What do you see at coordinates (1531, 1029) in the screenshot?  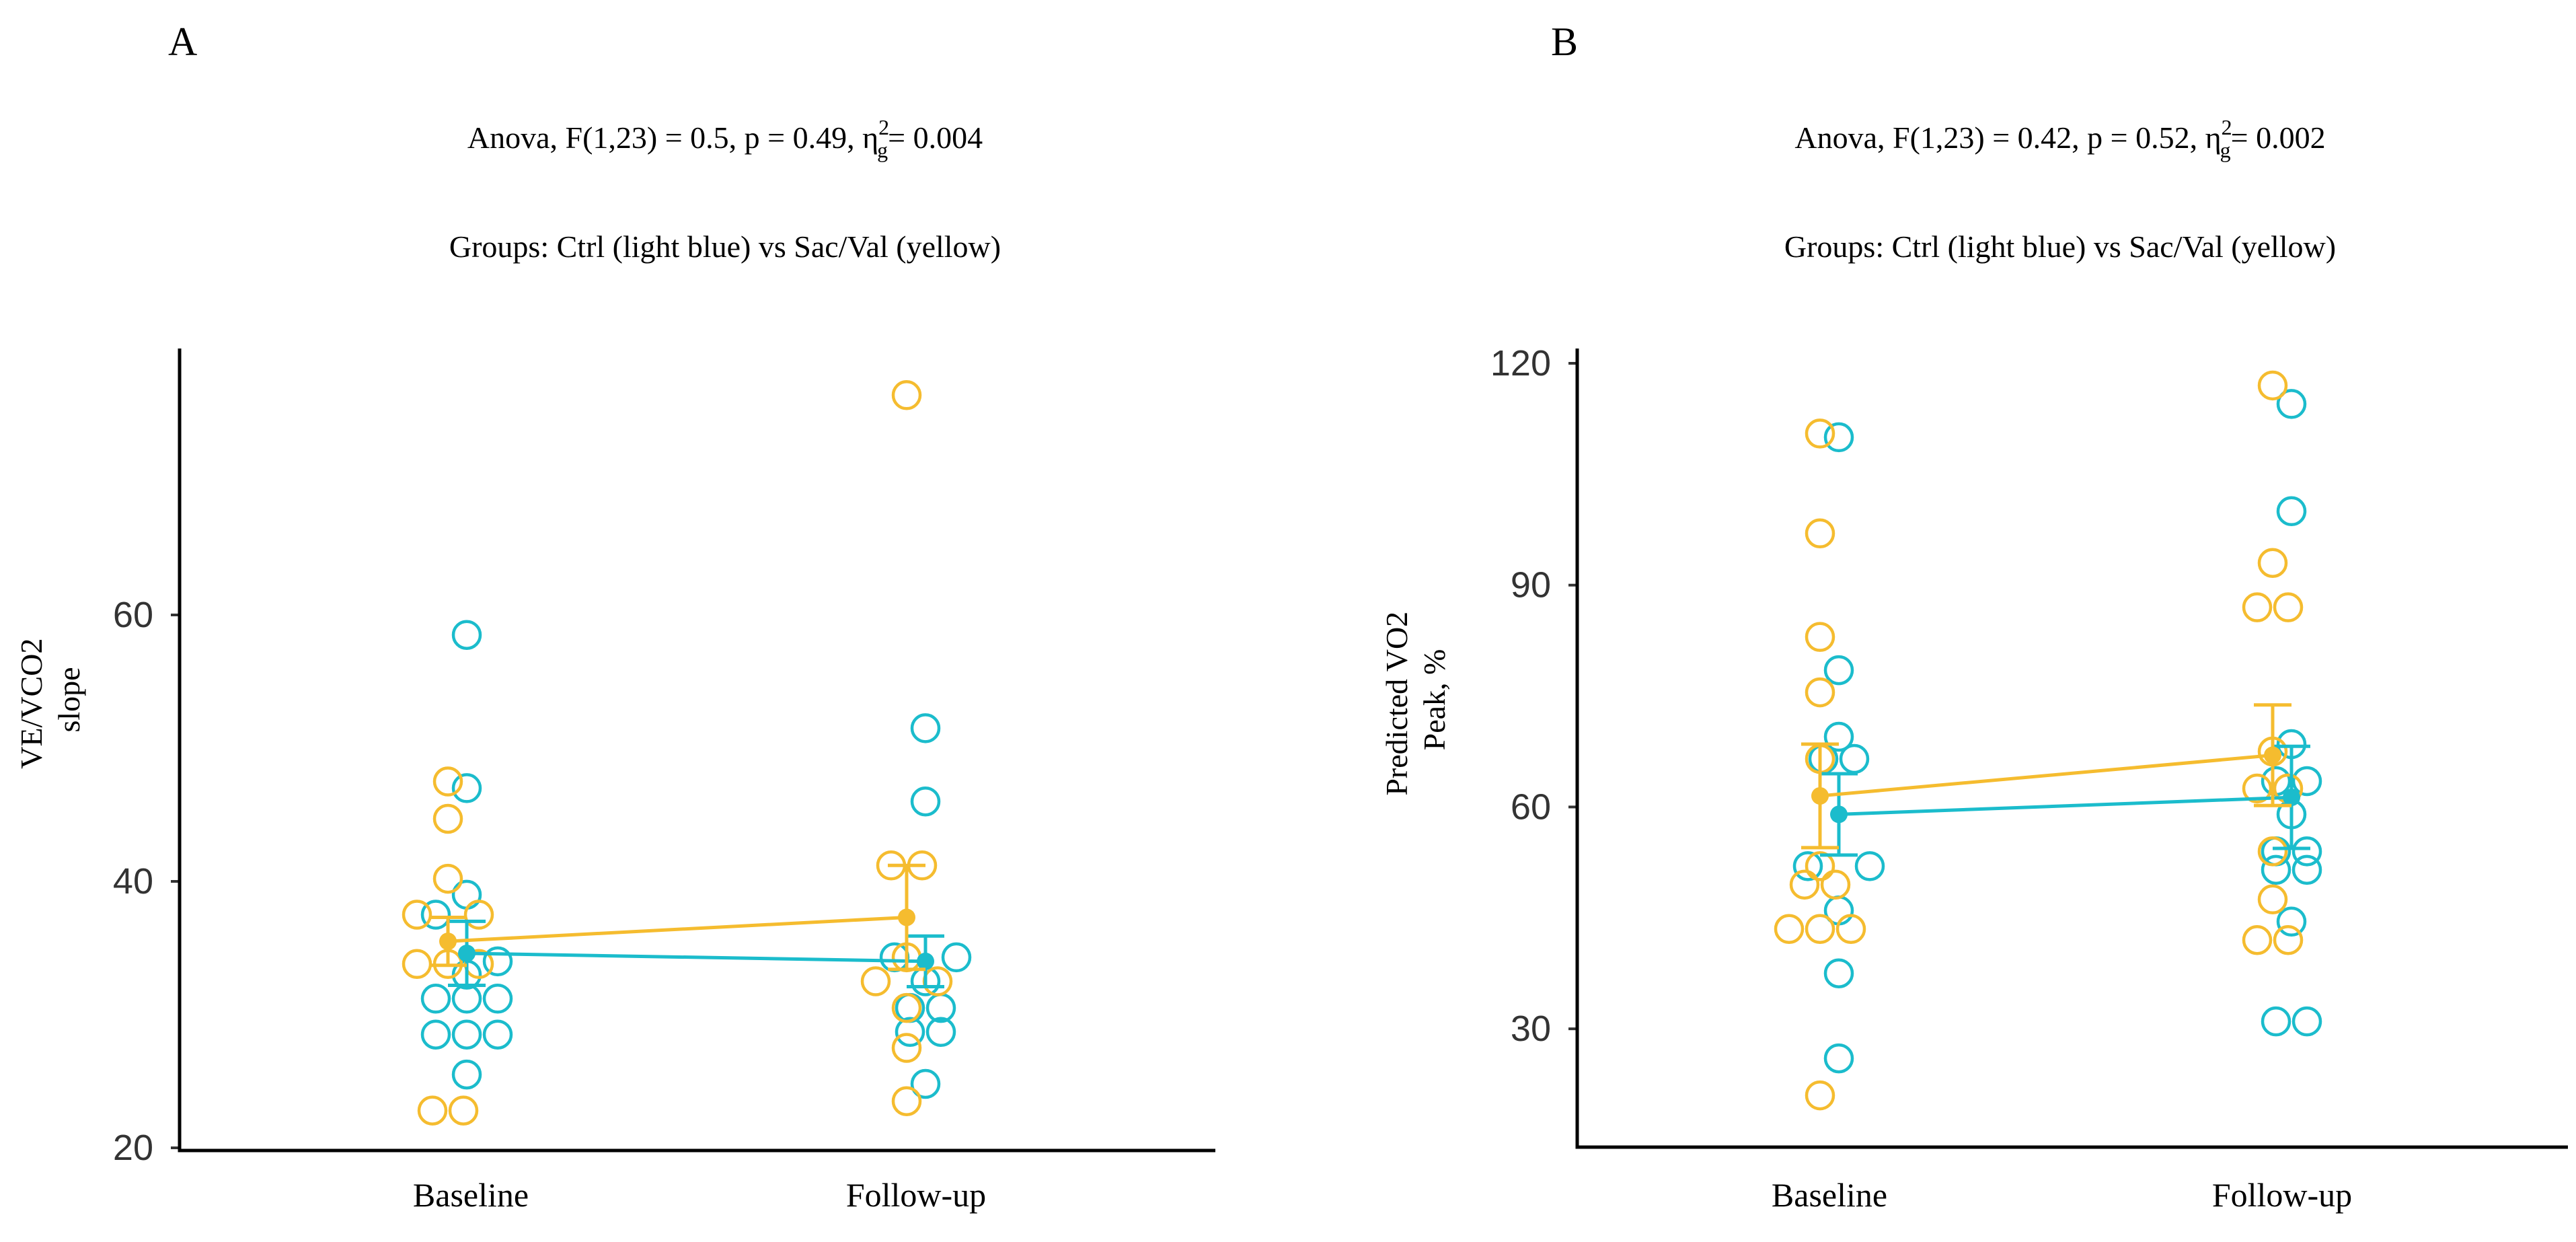 I see `y-tick-label: 30` at bounding box center [1531, 1029].